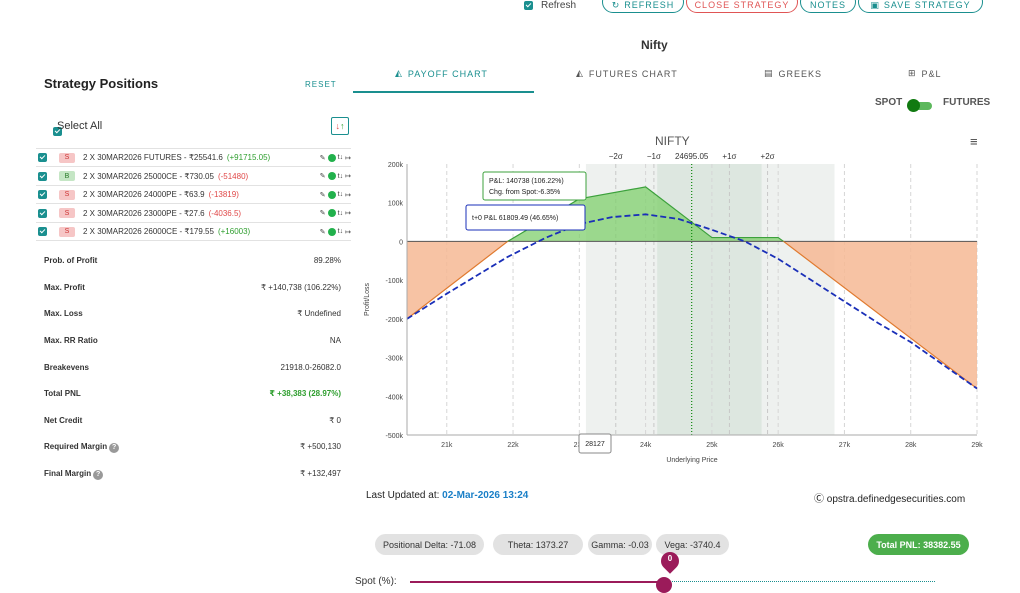 The width and height of the screenshot is (1020, 593). I want to click on y-tick-label: -400k, so click(394, 397).